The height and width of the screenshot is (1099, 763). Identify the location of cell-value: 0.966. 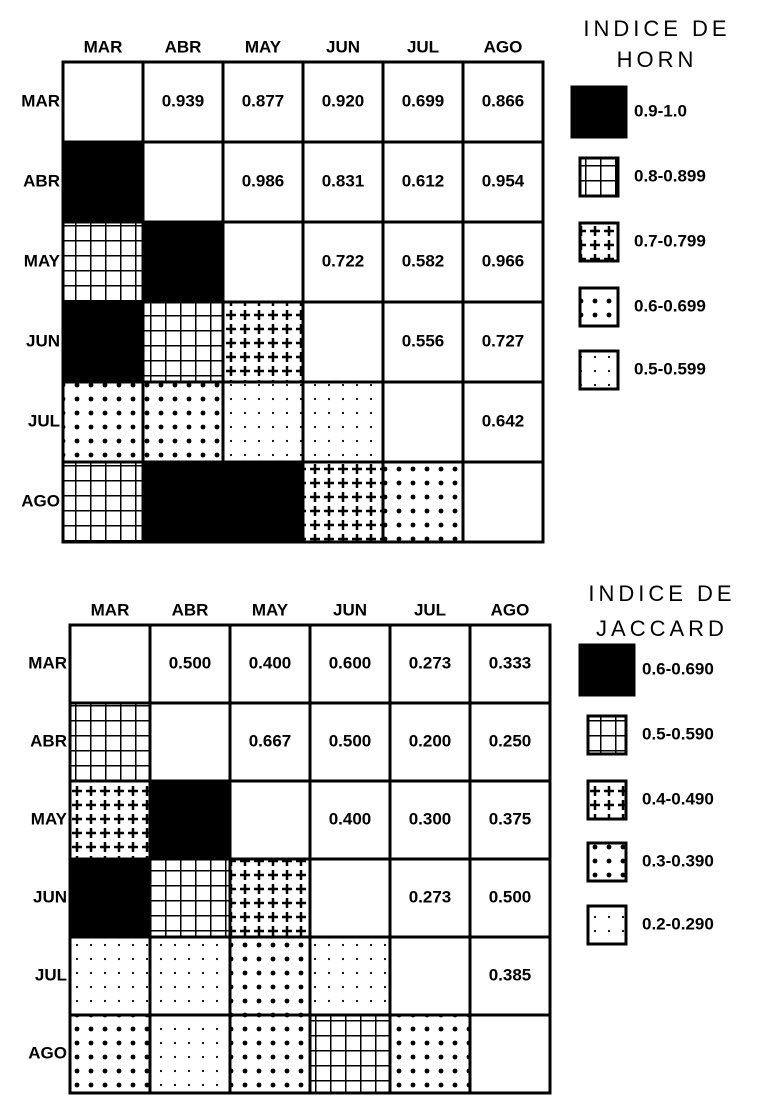
(503, 260).